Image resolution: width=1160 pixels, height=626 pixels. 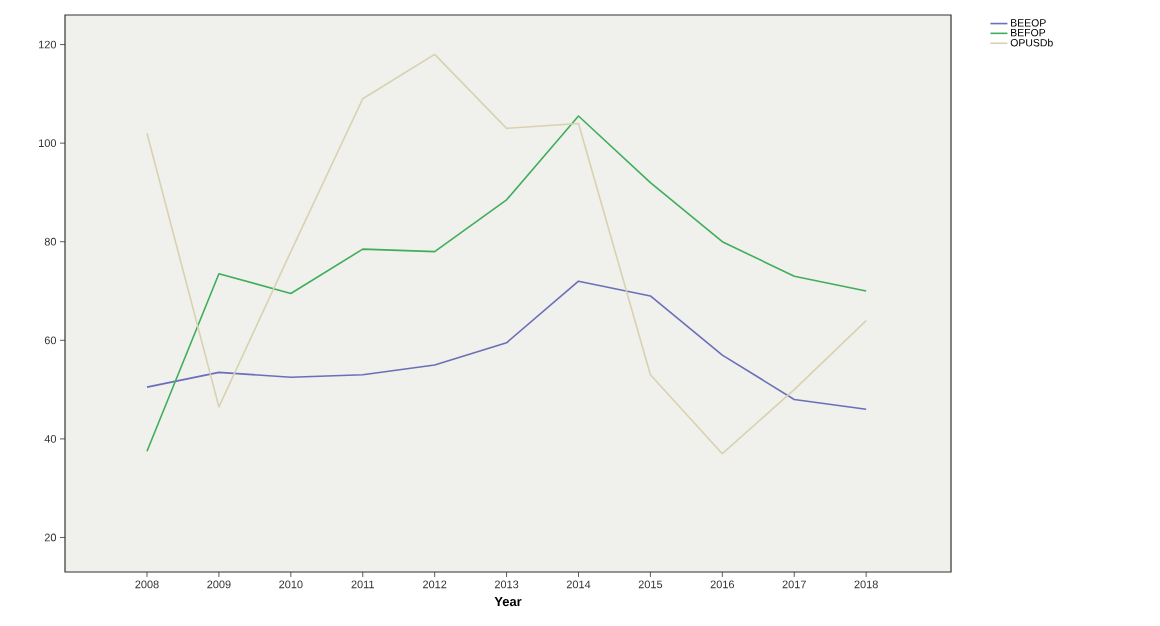 I want to click on legend-label: OPUSDb, so click(x=1031, y=42).